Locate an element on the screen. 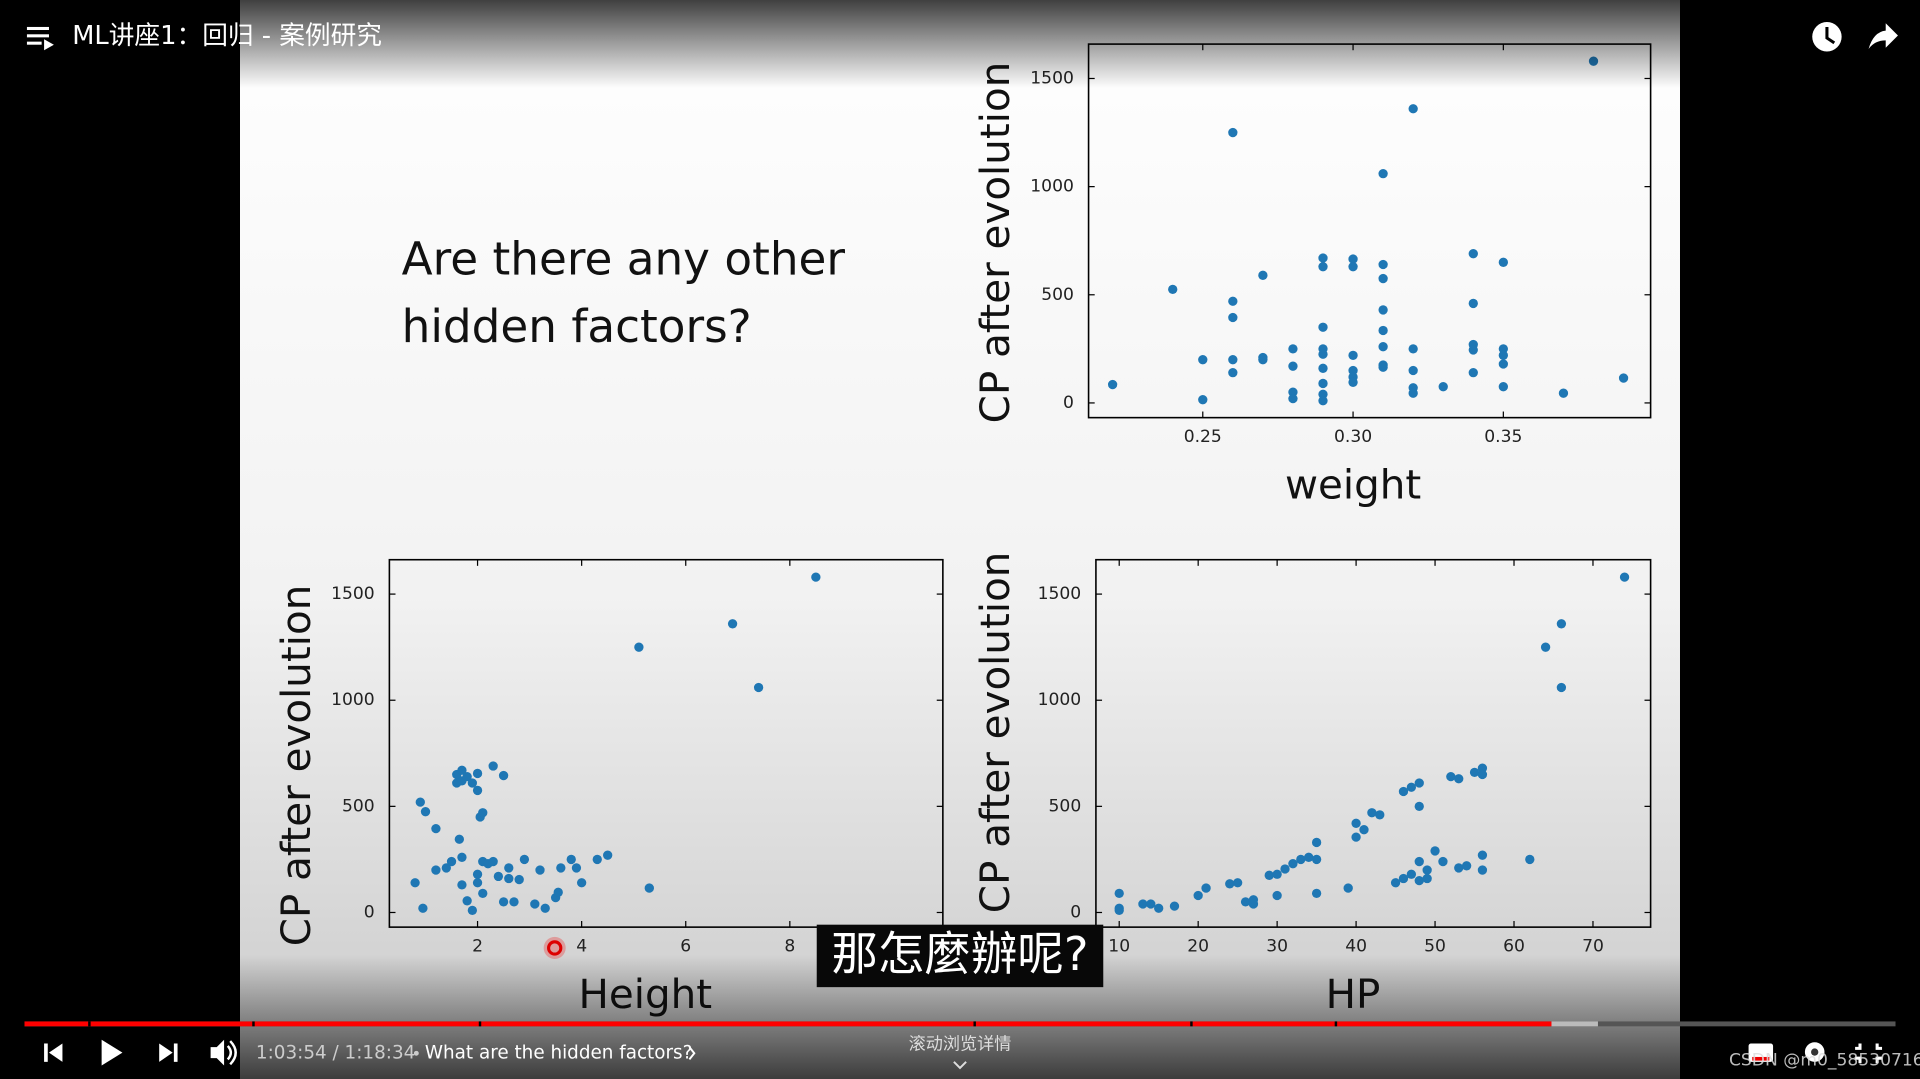 This screenshot has height=1079, width=1920. playlist-icon is located at coordinates (40, 38).